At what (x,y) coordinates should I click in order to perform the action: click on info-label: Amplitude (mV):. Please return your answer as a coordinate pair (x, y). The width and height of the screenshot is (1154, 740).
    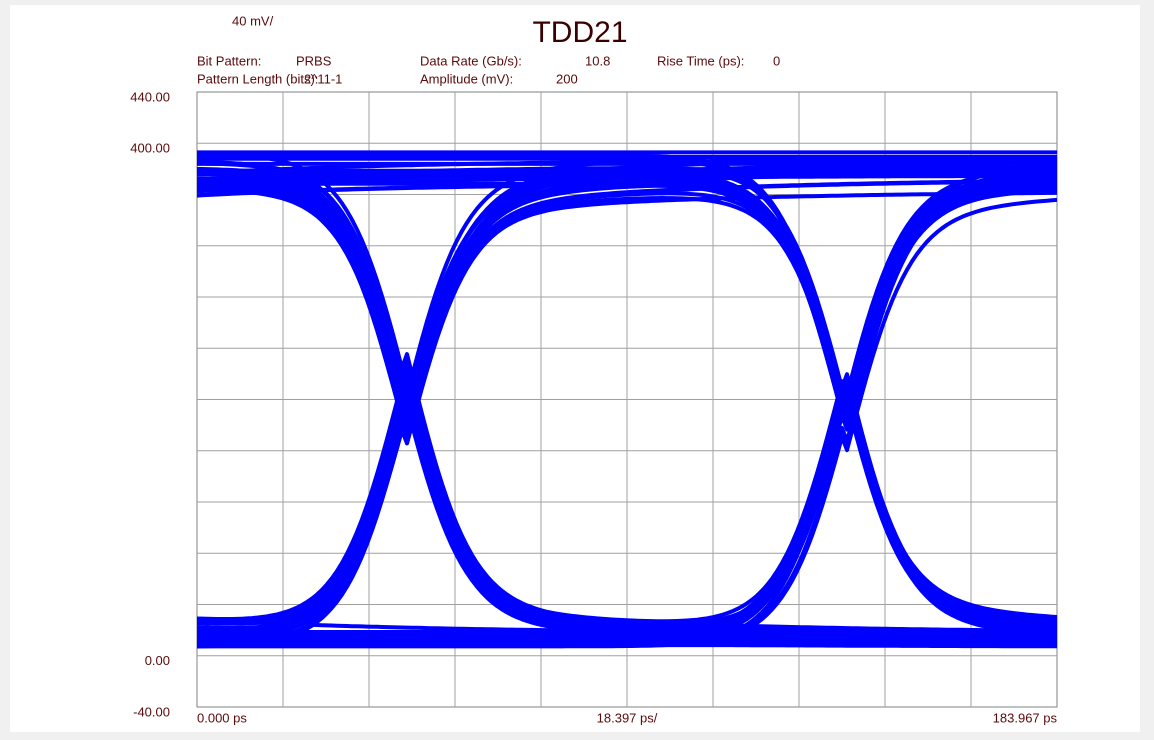
    Looking at the image, I should click on (466, 78).